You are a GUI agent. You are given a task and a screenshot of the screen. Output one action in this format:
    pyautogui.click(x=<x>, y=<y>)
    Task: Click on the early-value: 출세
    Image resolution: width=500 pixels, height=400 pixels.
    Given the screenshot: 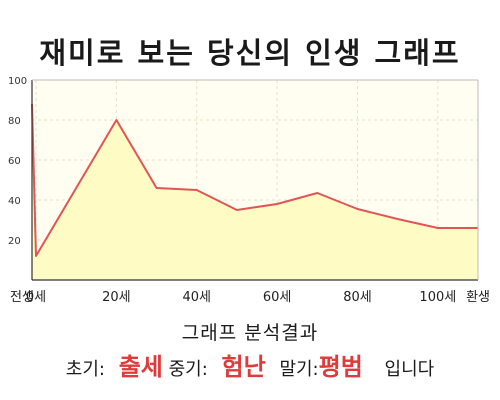 What is the action you would take?
    pyautogui.click(x=140, y=367)
    